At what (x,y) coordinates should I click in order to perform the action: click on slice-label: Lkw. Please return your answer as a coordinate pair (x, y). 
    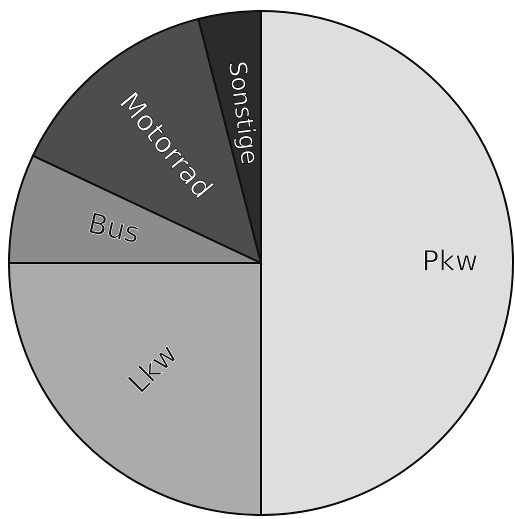
    Looking at the image, I should click on (153, 369).